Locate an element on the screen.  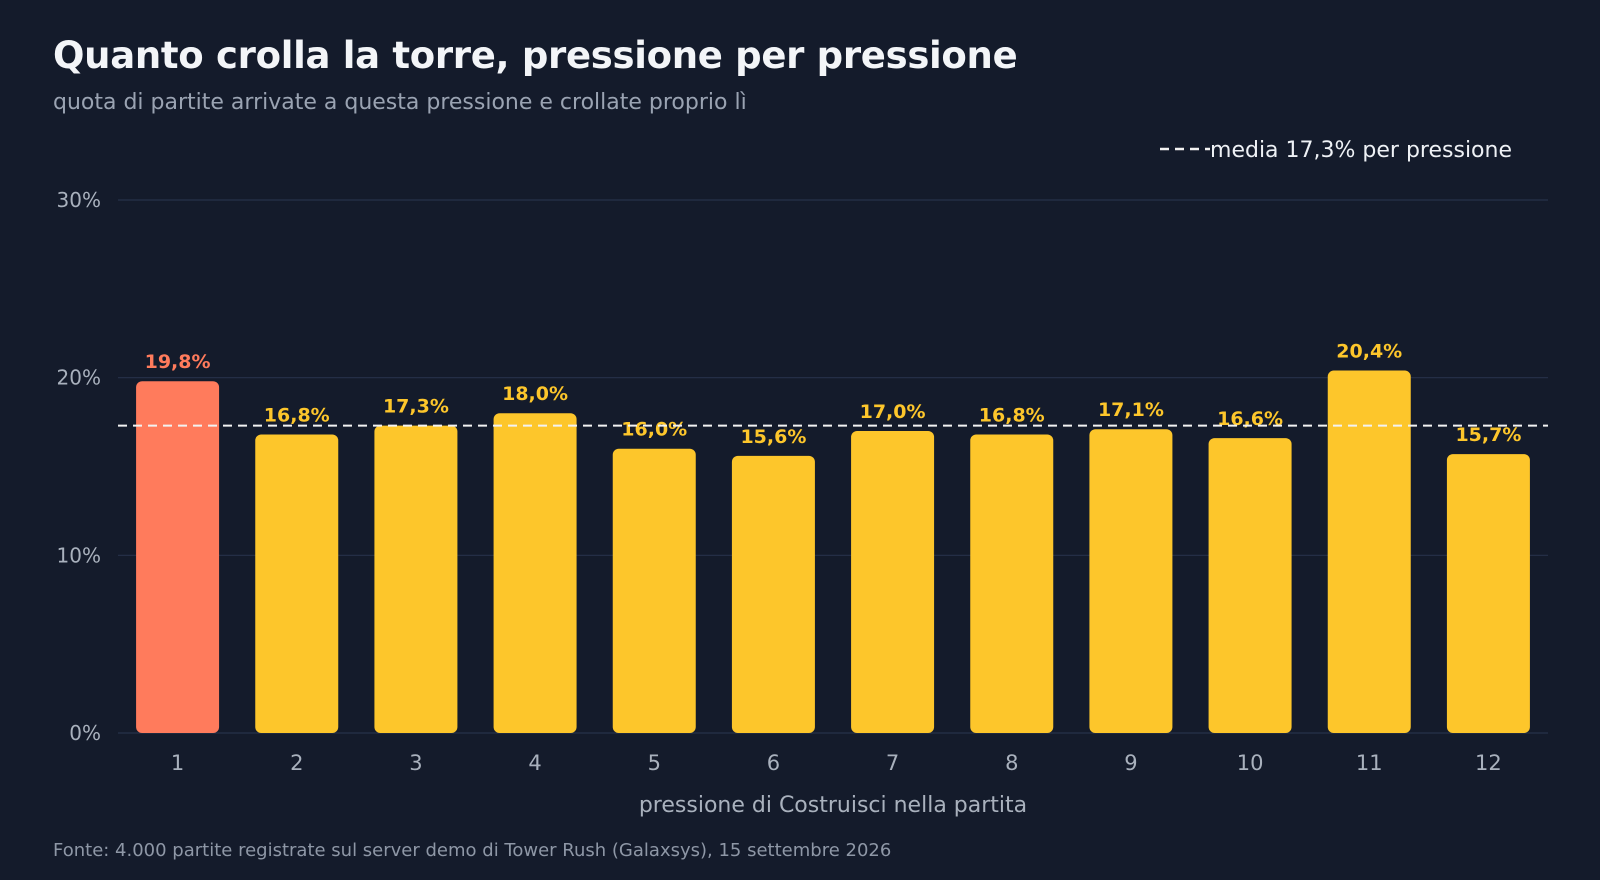
bar-value-label: 20,4% is located at coordinates (1369, 352).